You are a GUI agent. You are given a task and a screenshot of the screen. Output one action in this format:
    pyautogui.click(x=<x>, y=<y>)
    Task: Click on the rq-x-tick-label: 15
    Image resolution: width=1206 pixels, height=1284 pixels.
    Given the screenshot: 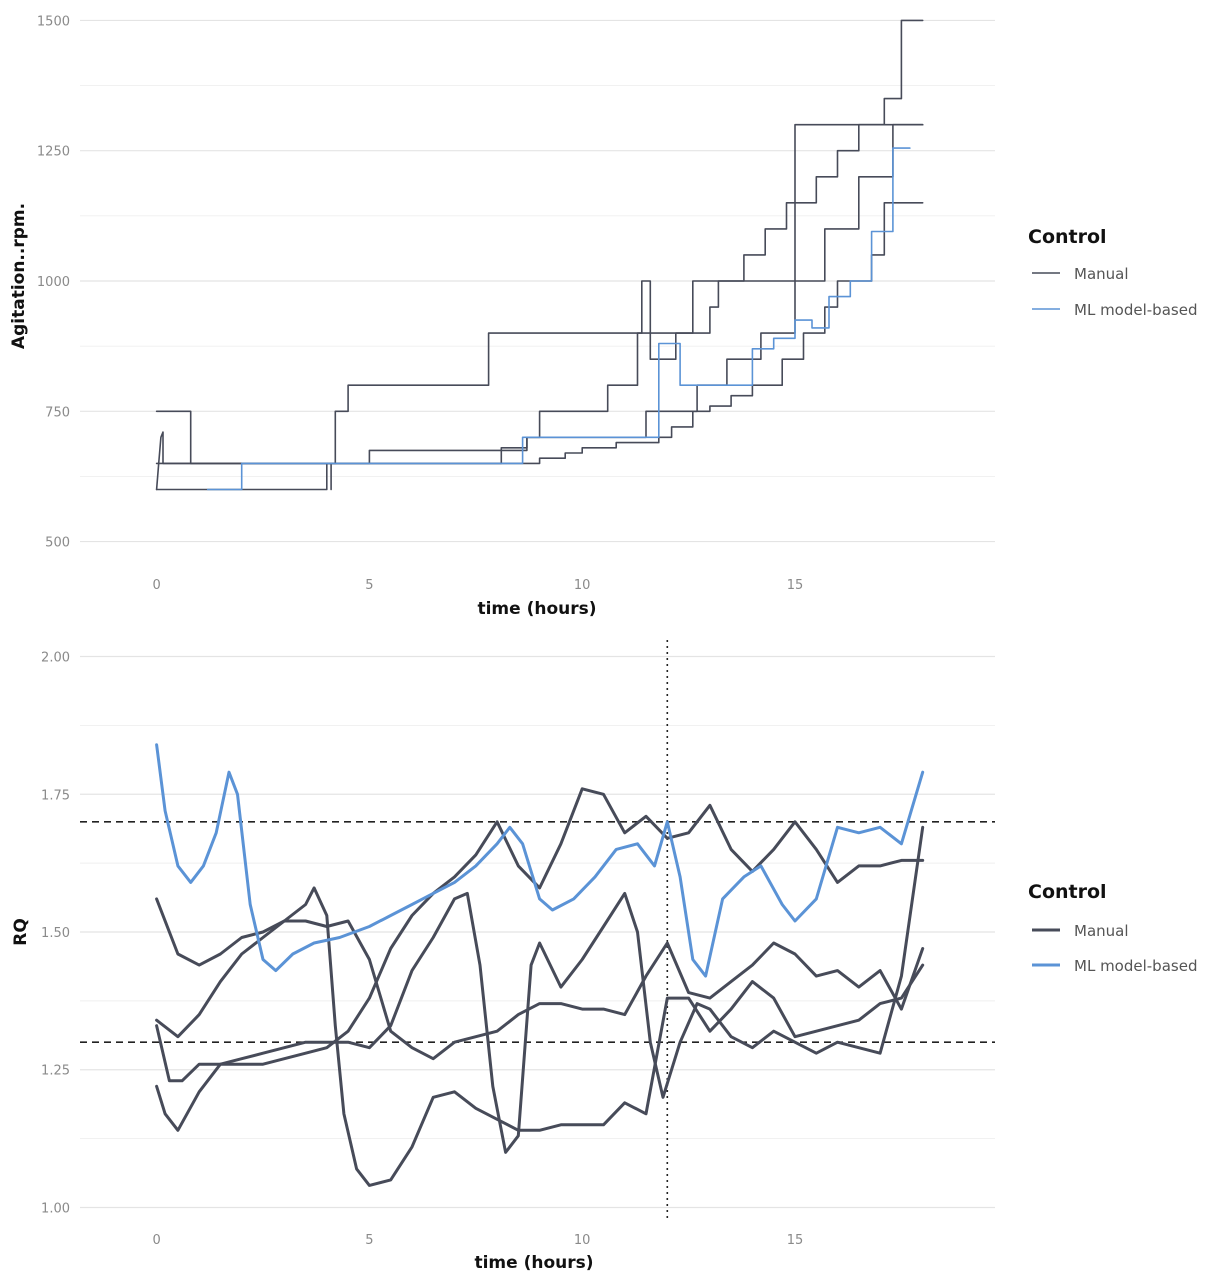 What is the action you would take?
    pyautogui.click(x=795, y=1240)
    